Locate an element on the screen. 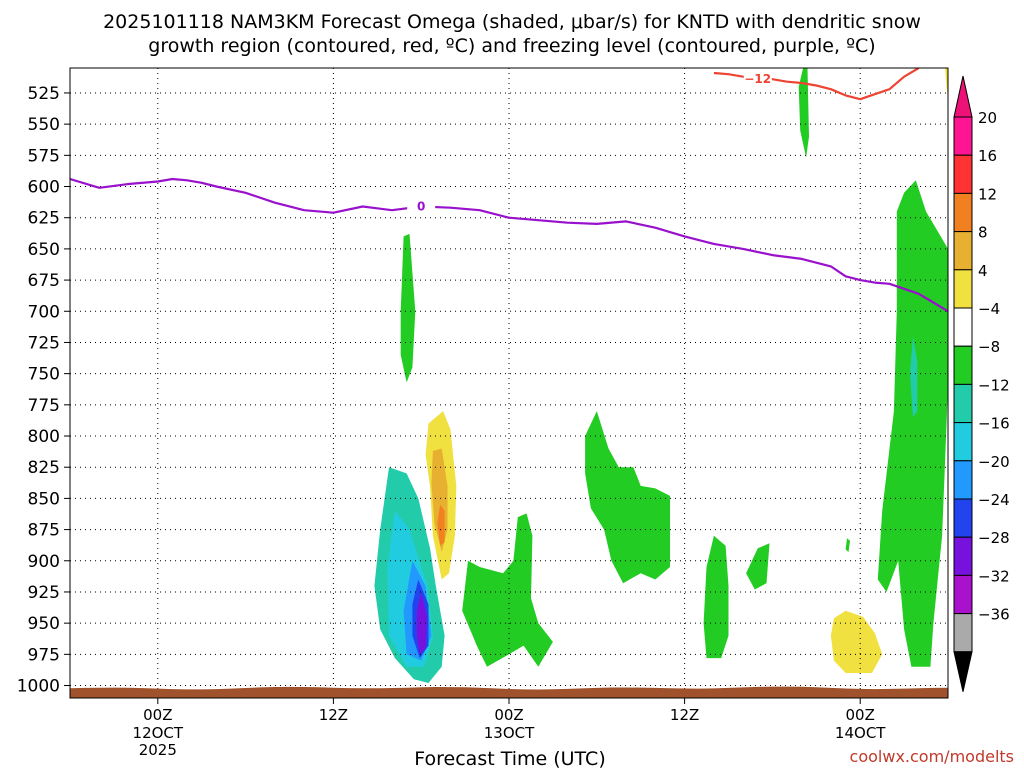 The width and height of the screenshot is (1024, 768). x-tick-label-date: 12OCT is located at coordinates (158, 733).